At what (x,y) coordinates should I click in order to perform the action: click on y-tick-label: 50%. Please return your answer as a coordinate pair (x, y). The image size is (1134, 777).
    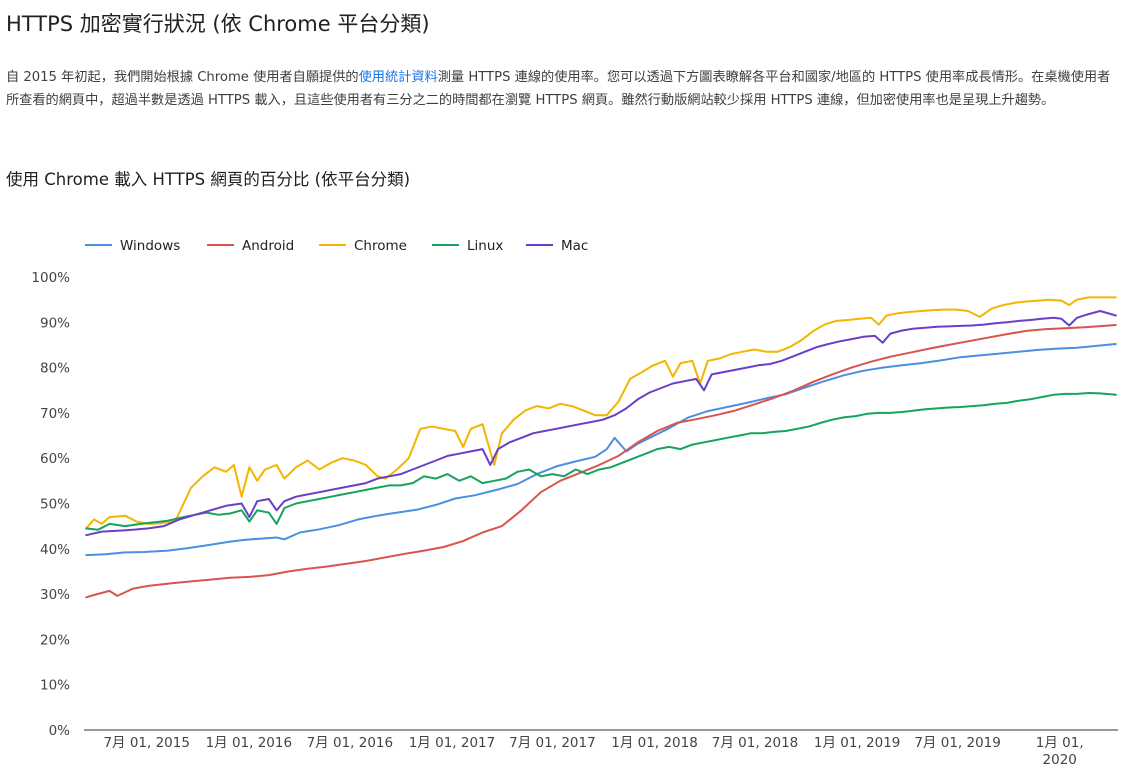
    Looking at the image, I should click on (55, 505).